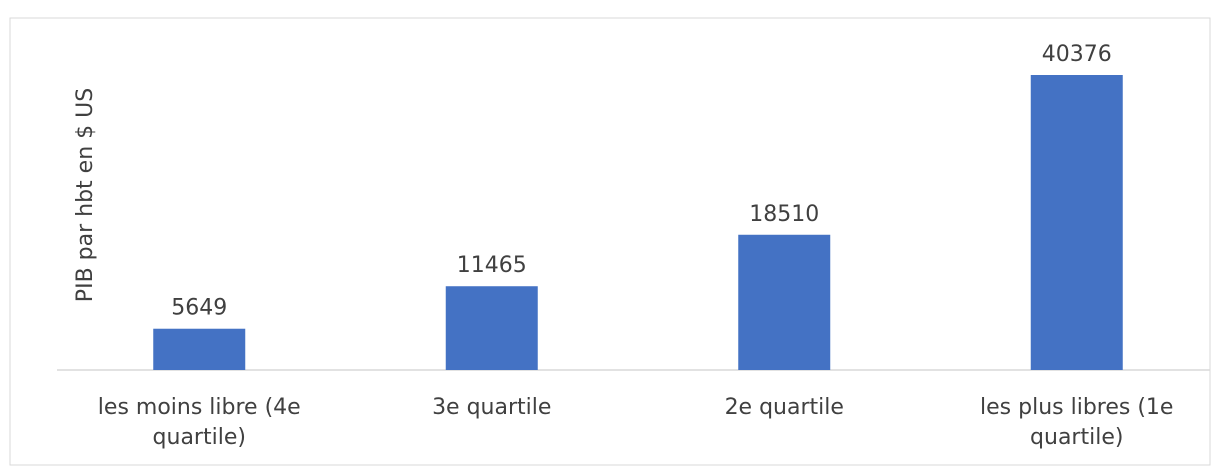 Image resolution: width=1221 pixels, height=468 pixels. Describe the element at coordinates (1077, 54) in the screenshot. I see `data-label: 40376` at that location.